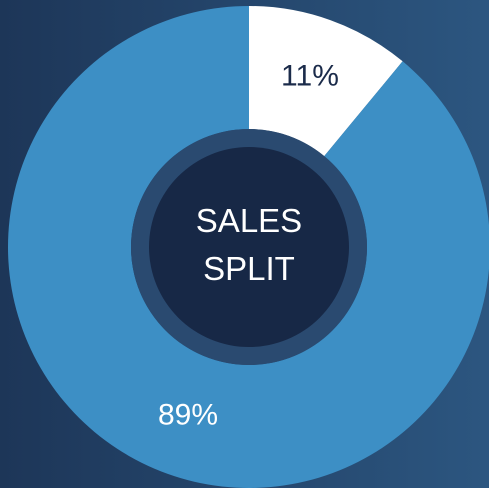 The height and width of the screenshot is (488, 489). Describe the element at coordinates (249, 244) in the screenshot. I see `chart-title: SALES SPLIT` at that location.